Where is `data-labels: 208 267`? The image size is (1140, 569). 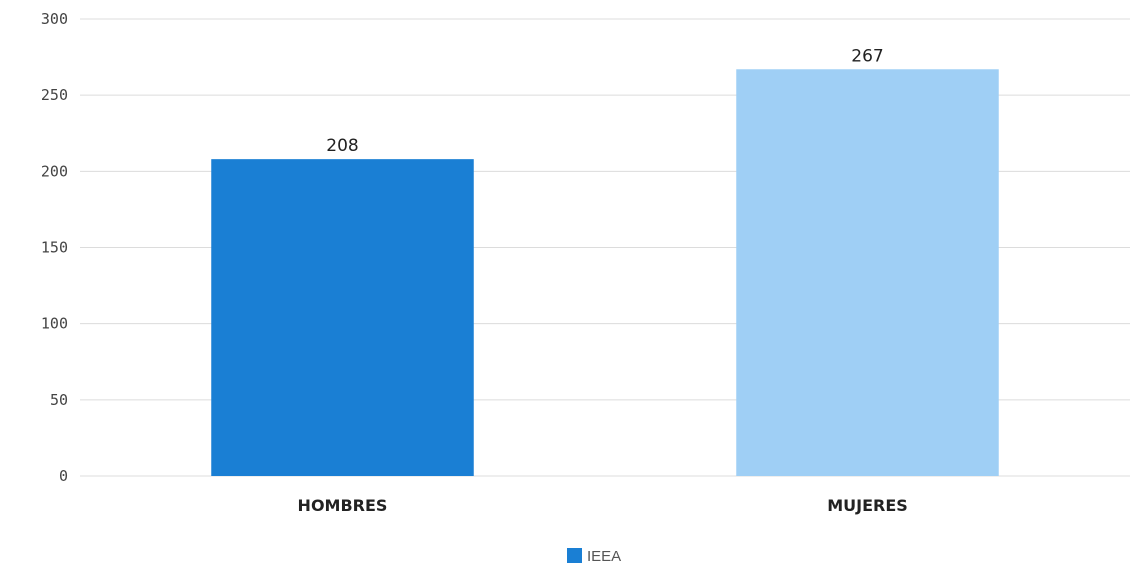
data-labels: 208 267 is located at coordinates (604, 101).